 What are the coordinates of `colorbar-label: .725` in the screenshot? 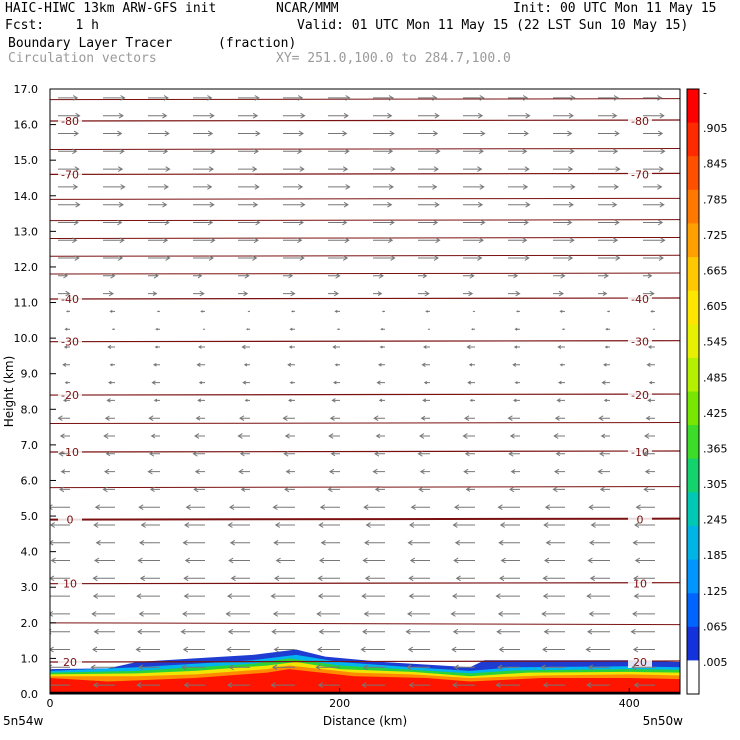 It's located at (715, 235).